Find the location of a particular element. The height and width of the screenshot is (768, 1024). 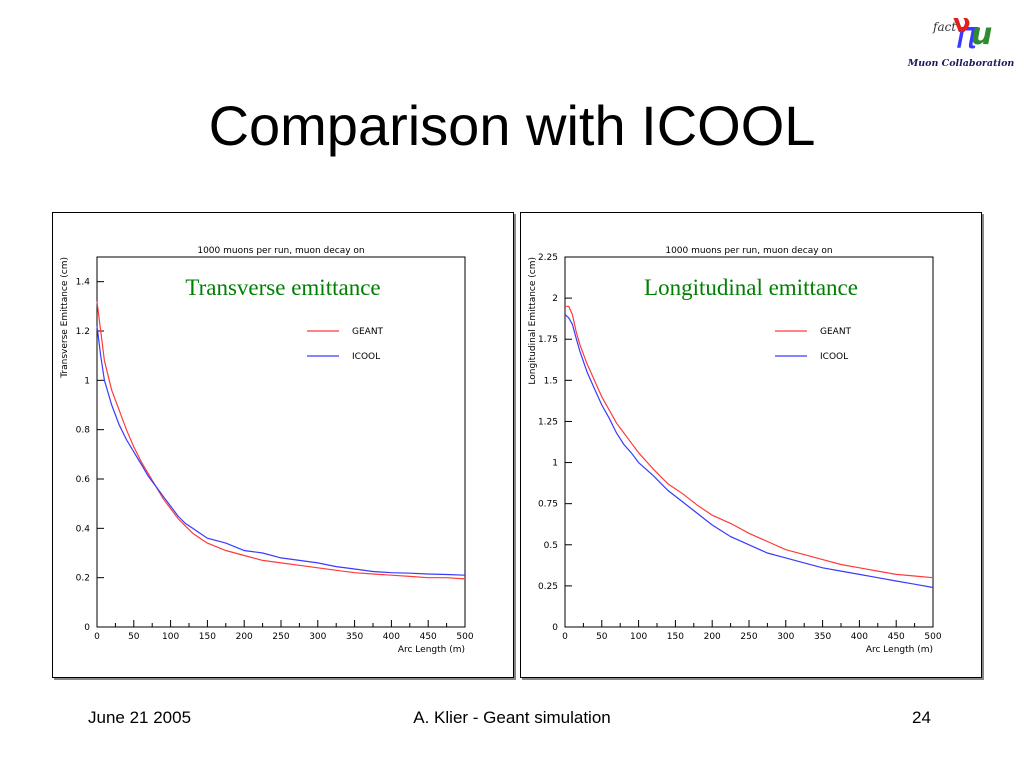

footer-page-number: 24 is located at coordinates (921, 717).